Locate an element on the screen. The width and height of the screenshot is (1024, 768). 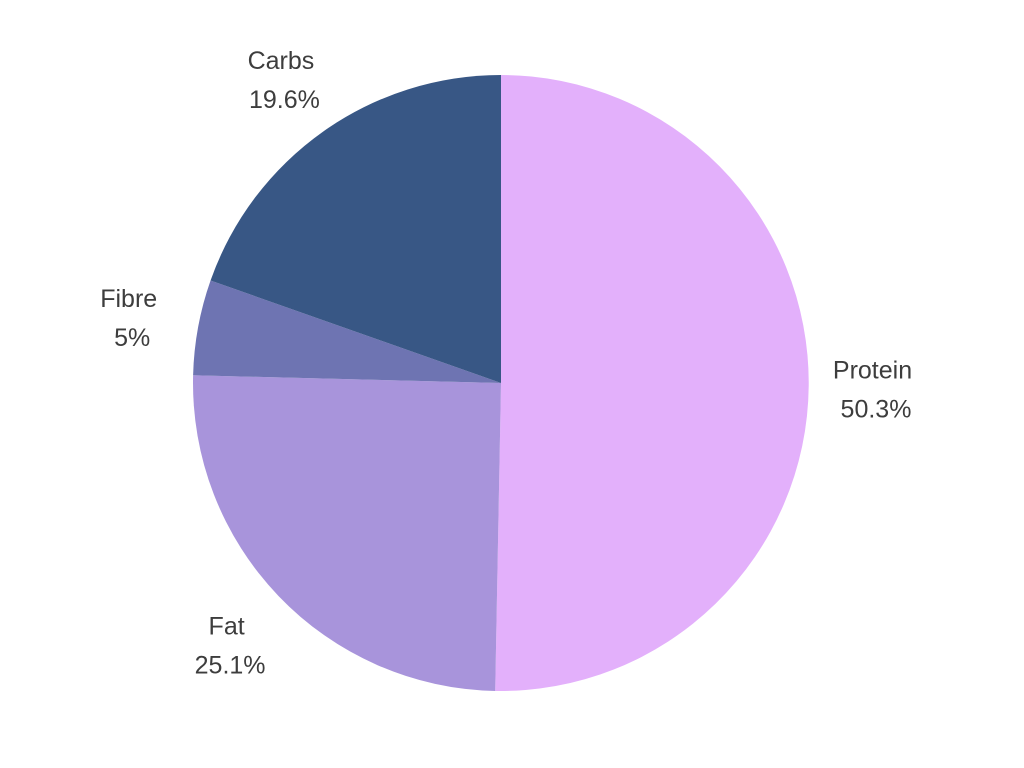
slice-percent-fibre: 5% is located at coordinates (132, 338).